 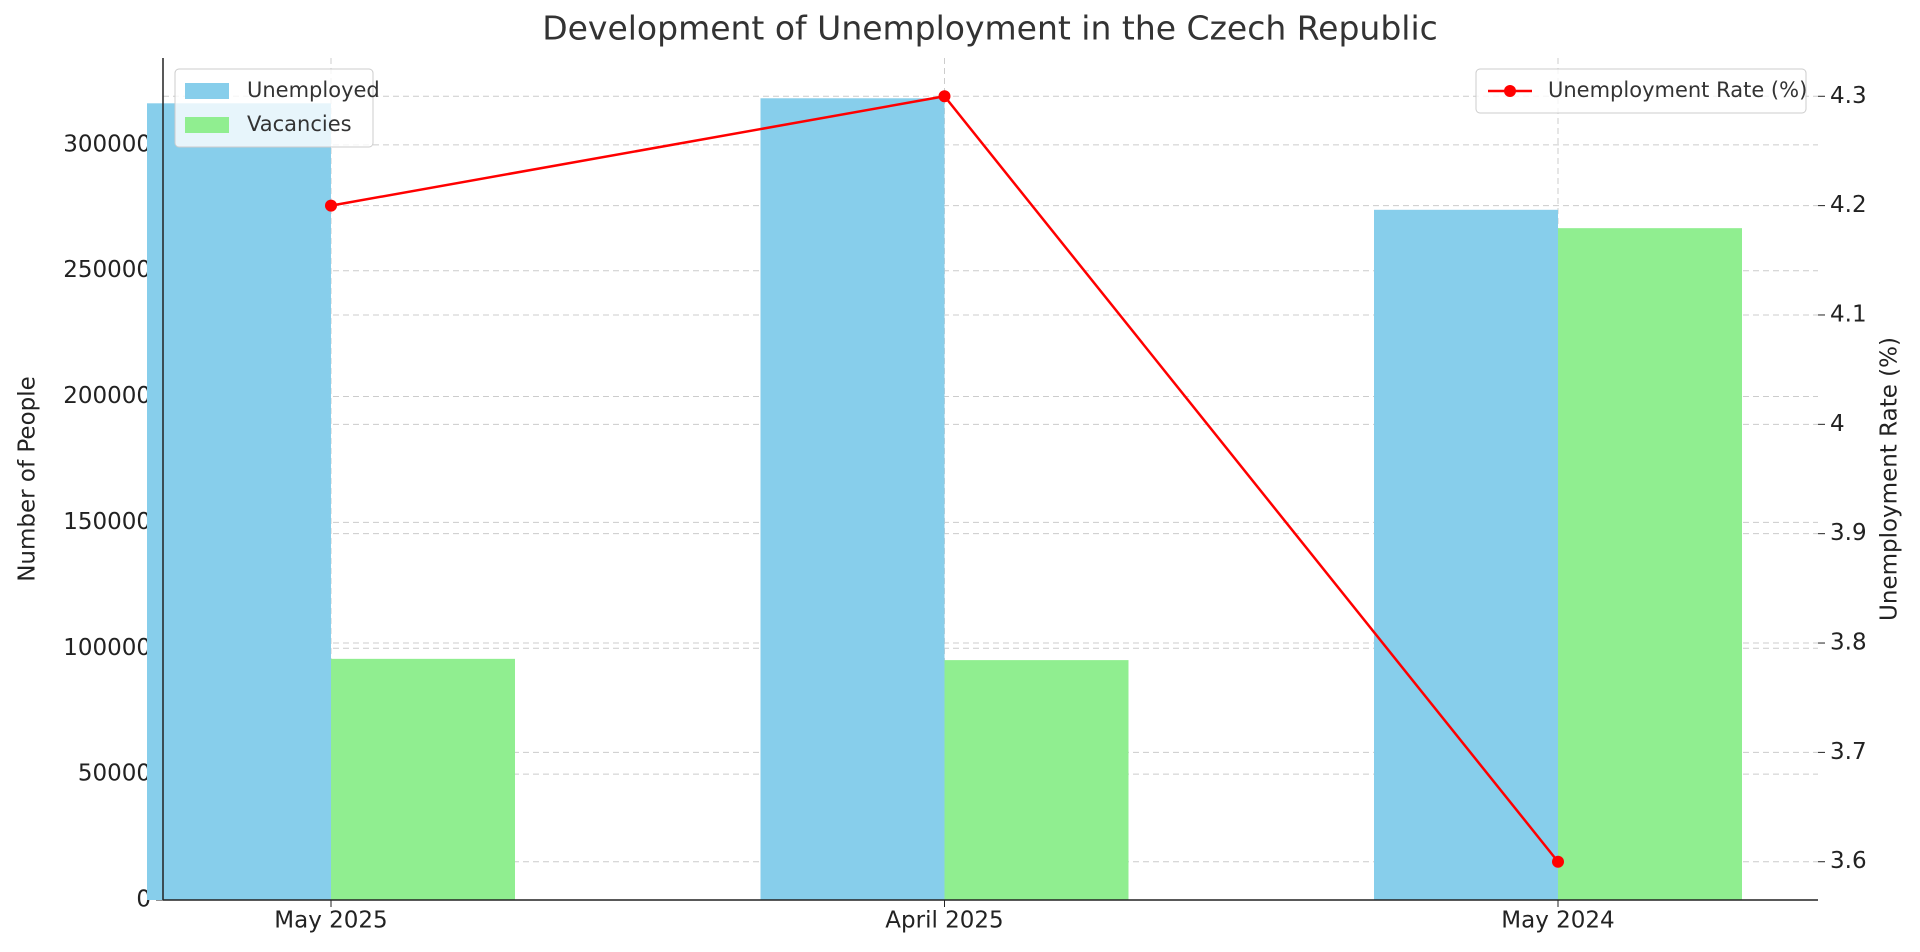 What do you see at coordinates (28, 479) in the screenshot?
I see `y-axis-label: Number of People` at bounding box center [28, 479].